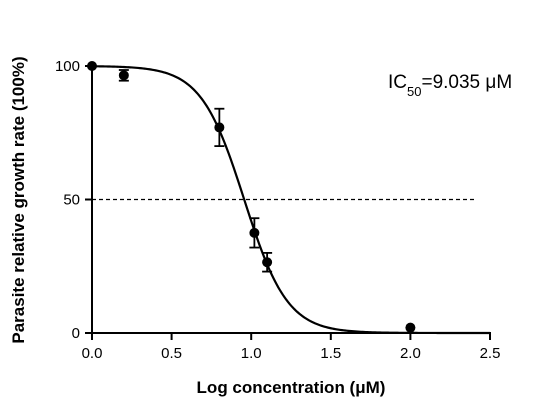 The width and height of the screenshot is (550, 415). What do you see at coordinates (171, 353) in the screenshot?
I see `x-tick-label: 0.5` at bounding box center [171, 353].